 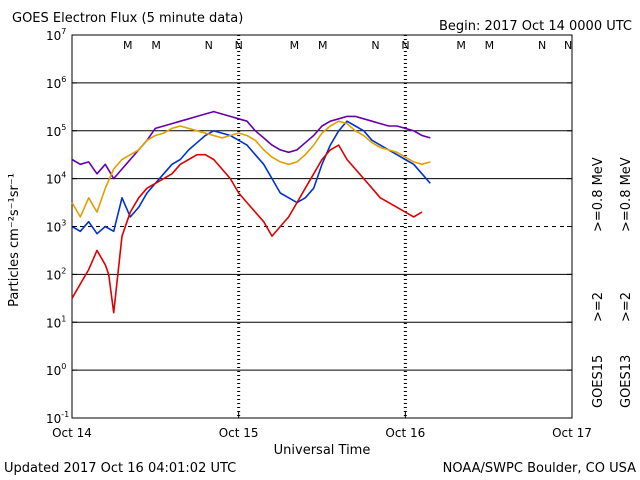 I want to click on y-tick-label: 10³, so click(x=56, y=227).